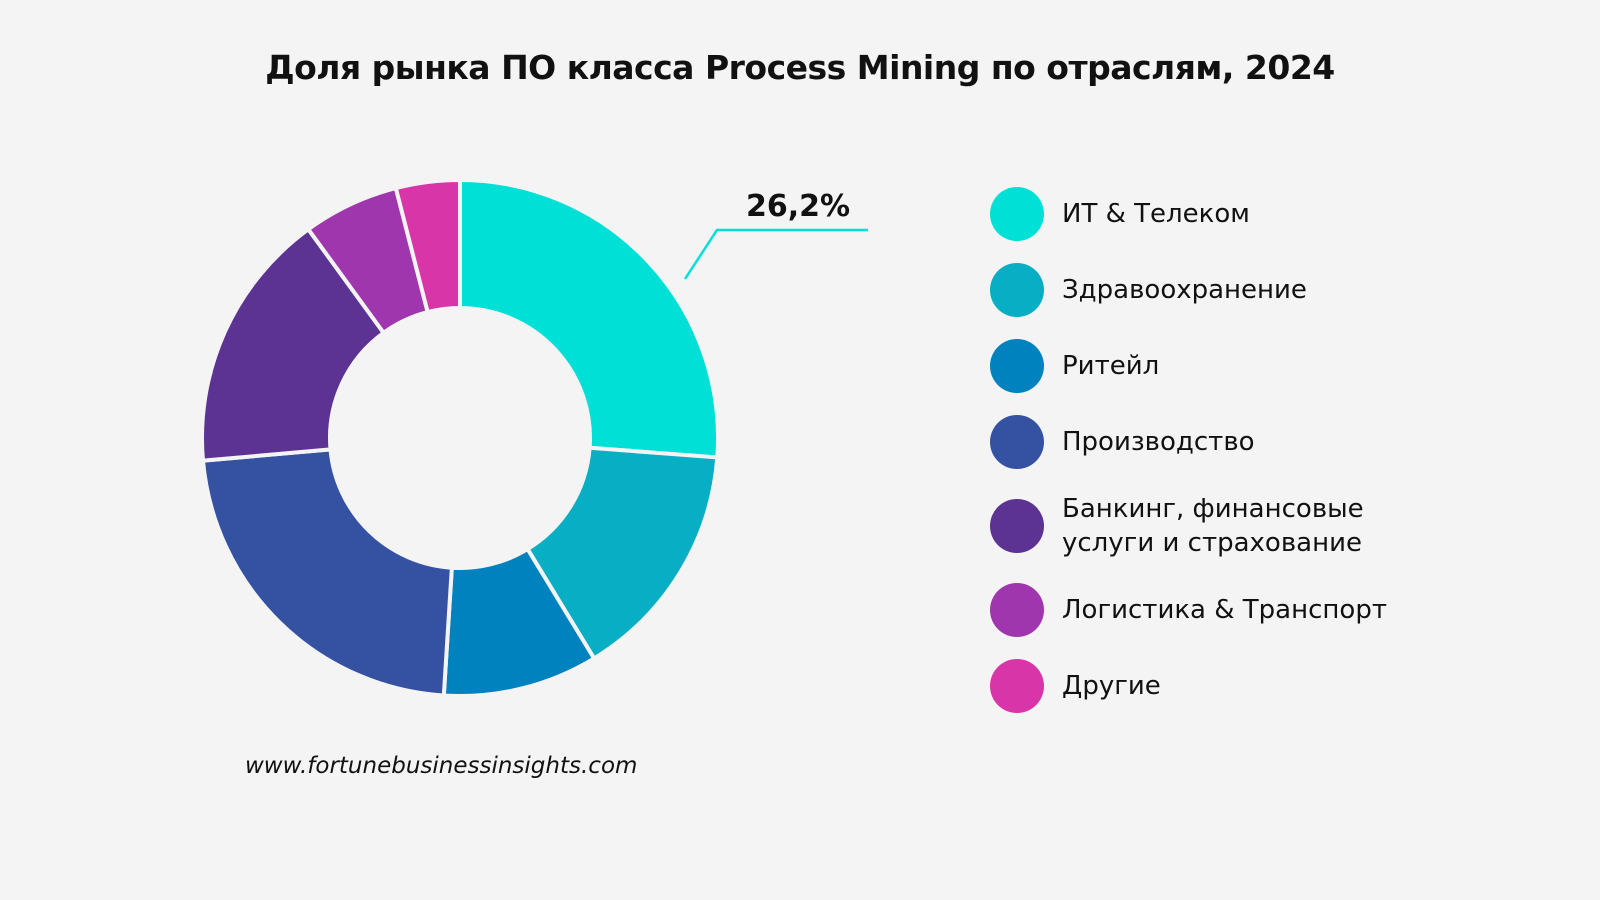 This screenshot has height=900, width=1600. What do you see at coordinates (1280, 442) in the screenshot?
I see `legend-item-manufacturing: Производство` at bounding box center [1280, 442].